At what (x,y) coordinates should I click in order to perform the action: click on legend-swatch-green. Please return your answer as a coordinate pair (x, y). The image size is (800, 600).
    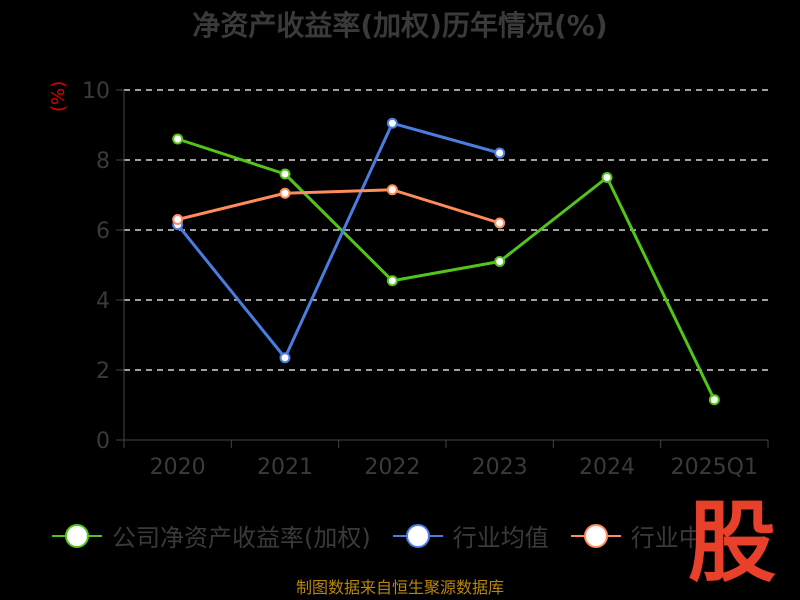
    Looking at the image, I should click on (77, 536).